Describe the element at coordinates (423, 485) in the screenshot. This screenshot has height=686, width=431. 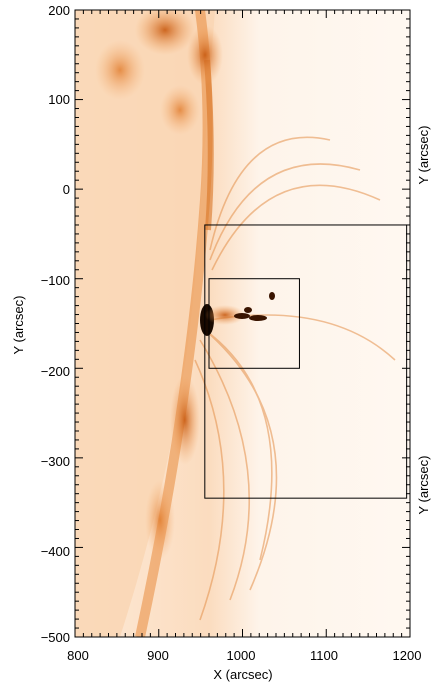
I see `right-y-axis-title-bottom: Y (arcsec)` at that location.